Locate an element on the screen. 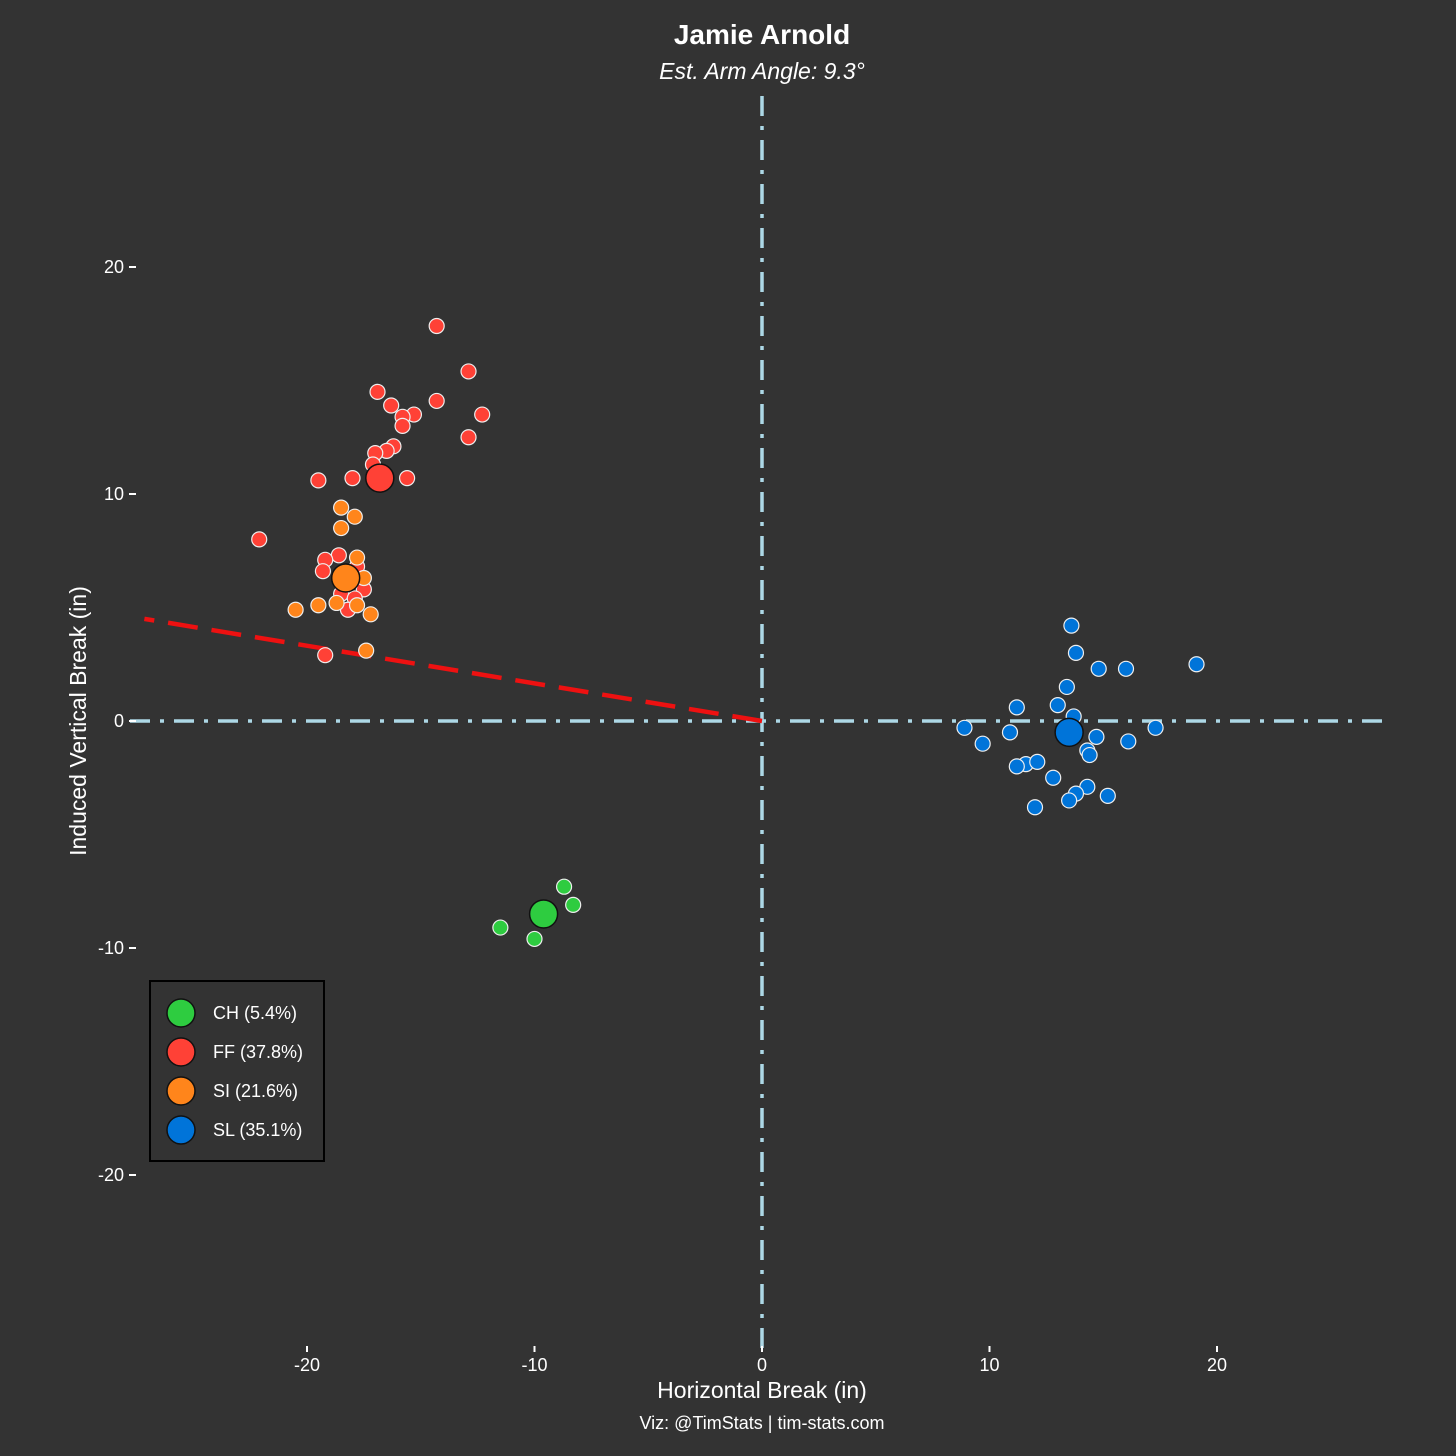 This screenshot has height=1456, width=1456. x-axis-label: Horizontal Break (in) is located at coordinates (762, 1390).